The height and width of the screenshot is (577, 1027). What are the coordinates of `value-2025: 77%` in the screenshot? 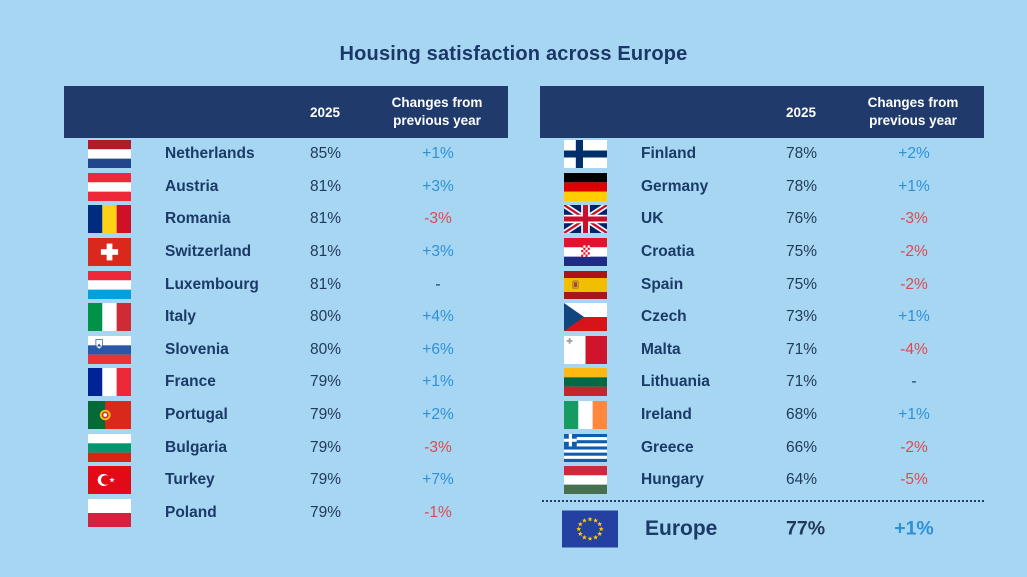 It's located at (806, 528).